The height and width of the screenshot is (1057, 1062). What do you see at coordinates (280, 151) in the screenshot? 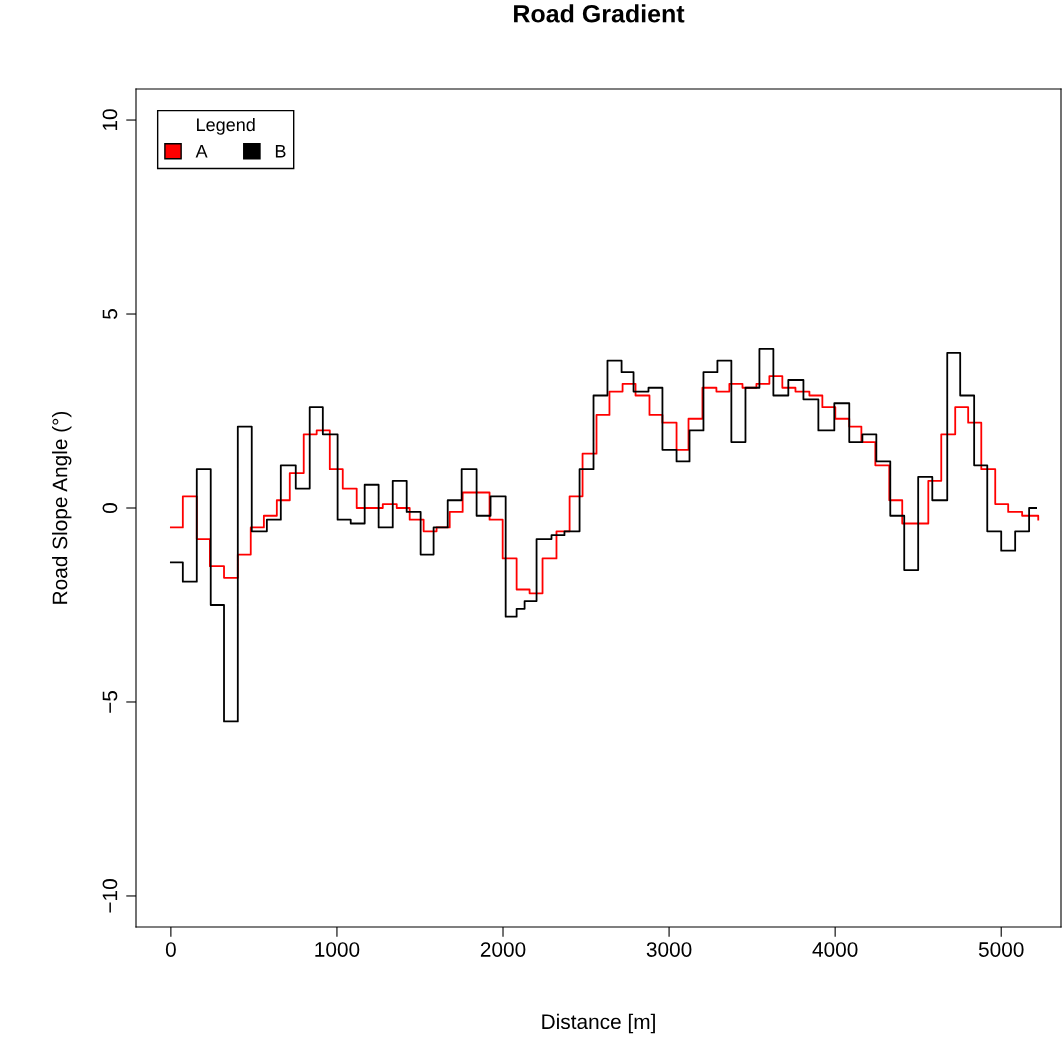
I see `legend-label: B` at bounding box center [280, 151].